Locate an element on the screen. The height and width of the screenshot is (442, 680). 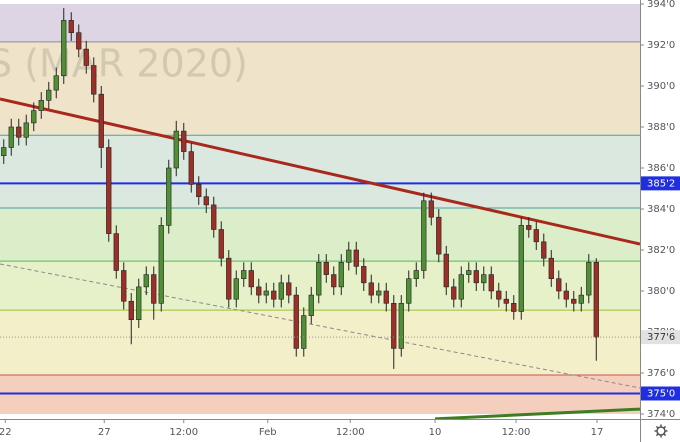
x-tick-label: Feb is located at coordinates (268, 432).